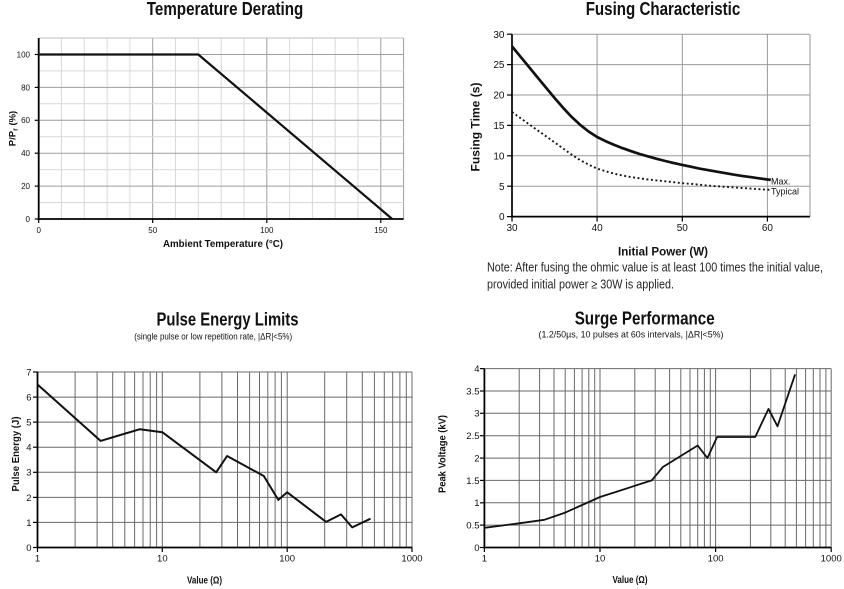  What do you see at coordinates (14, 128) in the screenshot?
I see `svg-text: P/Pr (%)` at bounding box center [14, 128].